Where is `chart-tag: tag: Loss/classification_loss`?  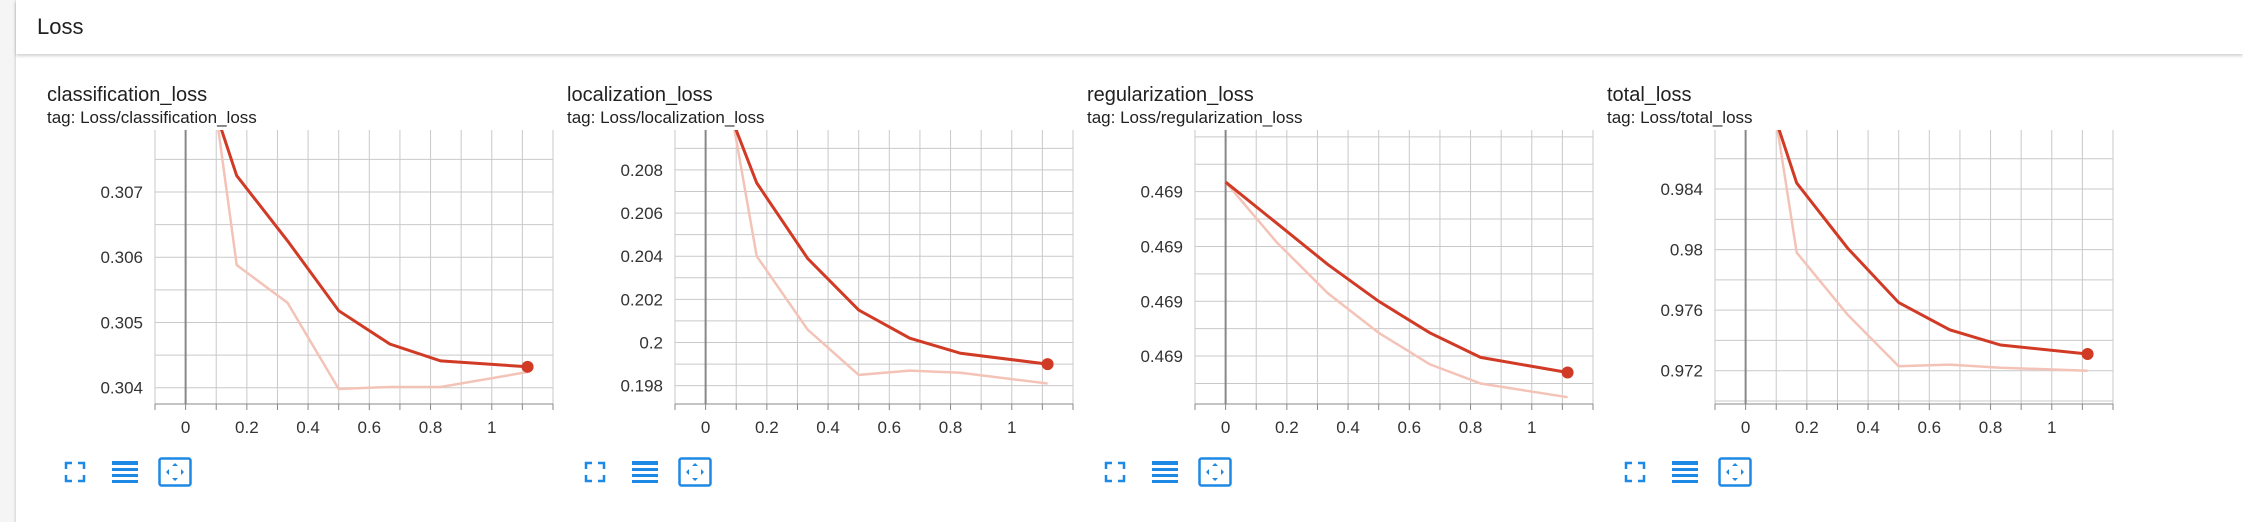 chart-tag: tag: Loss/classification_loss is located at coordinates (152, 117).